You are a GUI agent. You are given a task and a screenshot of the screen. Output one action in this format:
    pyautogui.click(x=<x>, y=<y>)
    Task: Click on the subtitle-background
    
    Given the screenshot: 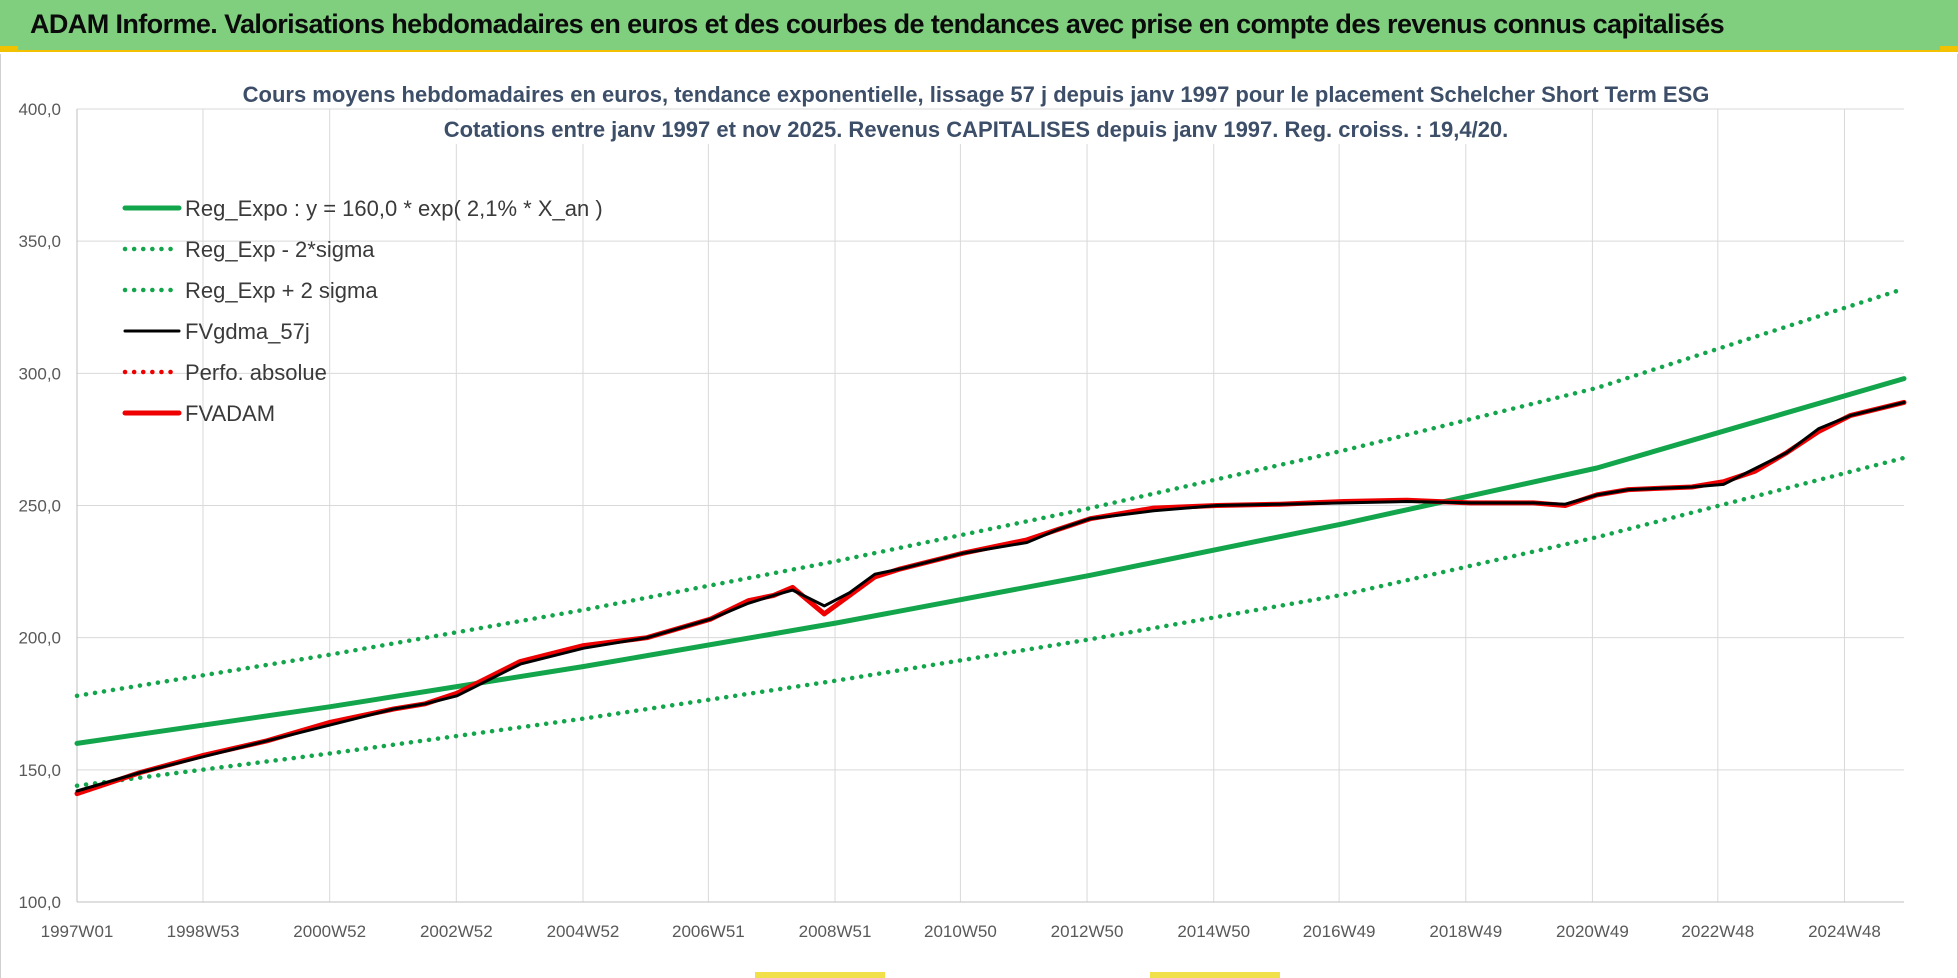 What is the action you would take?
    pyautogui.click(x=976, y=127)
    